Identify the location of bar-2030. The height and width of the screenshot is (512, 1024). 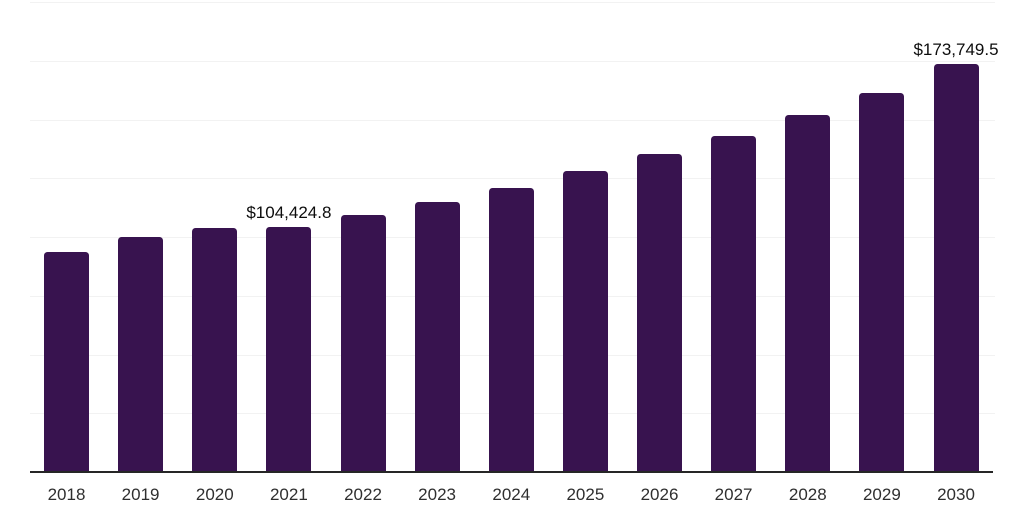
(956, 267).